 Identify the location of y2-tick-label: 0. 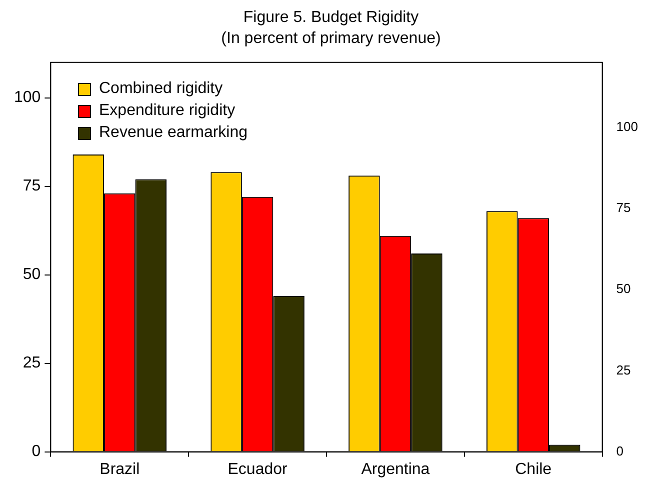
(620, 450).